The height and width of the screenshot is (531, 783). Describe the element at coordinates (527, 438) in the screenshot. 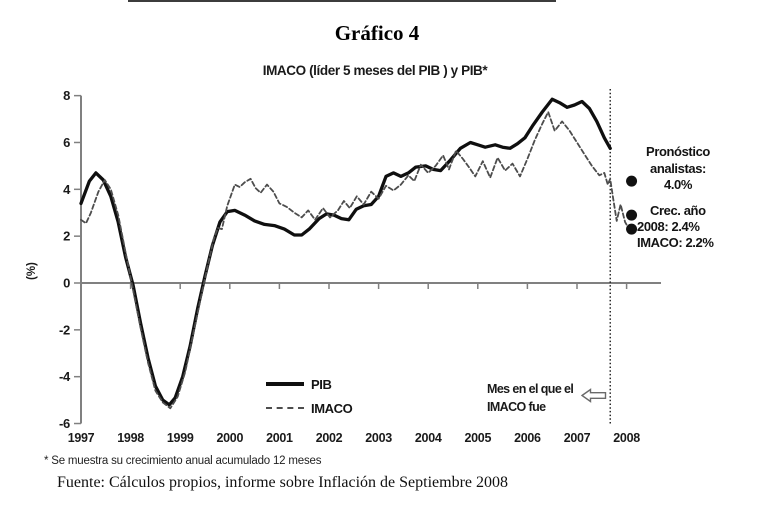

I see `x-tick-label: 2006` at that location.